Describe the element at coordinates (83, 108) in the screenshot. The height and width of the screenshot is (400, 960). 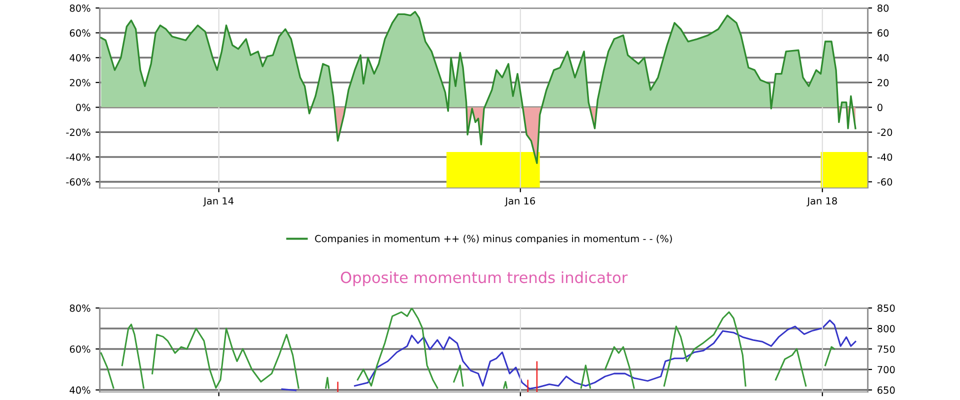
I see `y-tick-label: 0%` at that location.